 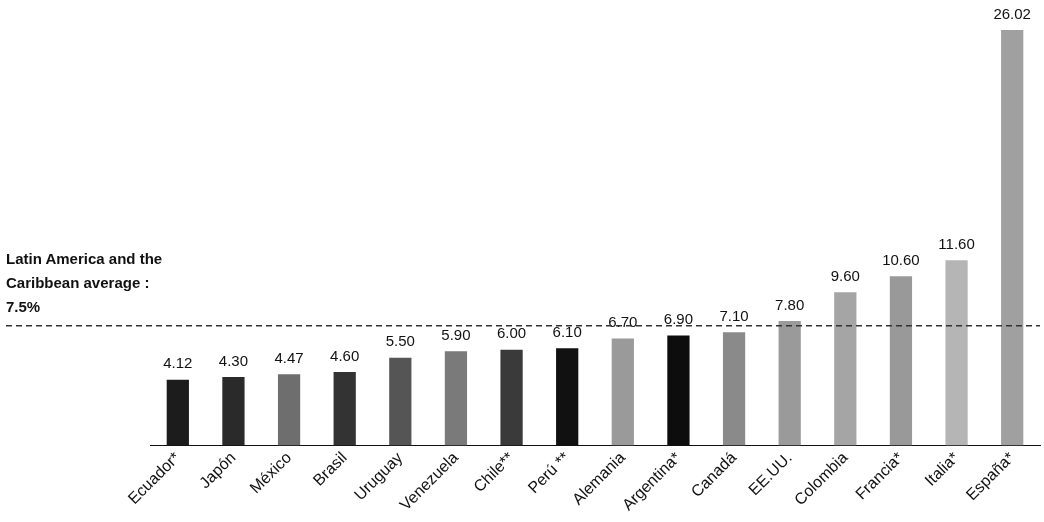 What do you see at coordinates (289, 357) in the screenshot?
I see `data-label: 4.47` at bounding box center [289, 357].